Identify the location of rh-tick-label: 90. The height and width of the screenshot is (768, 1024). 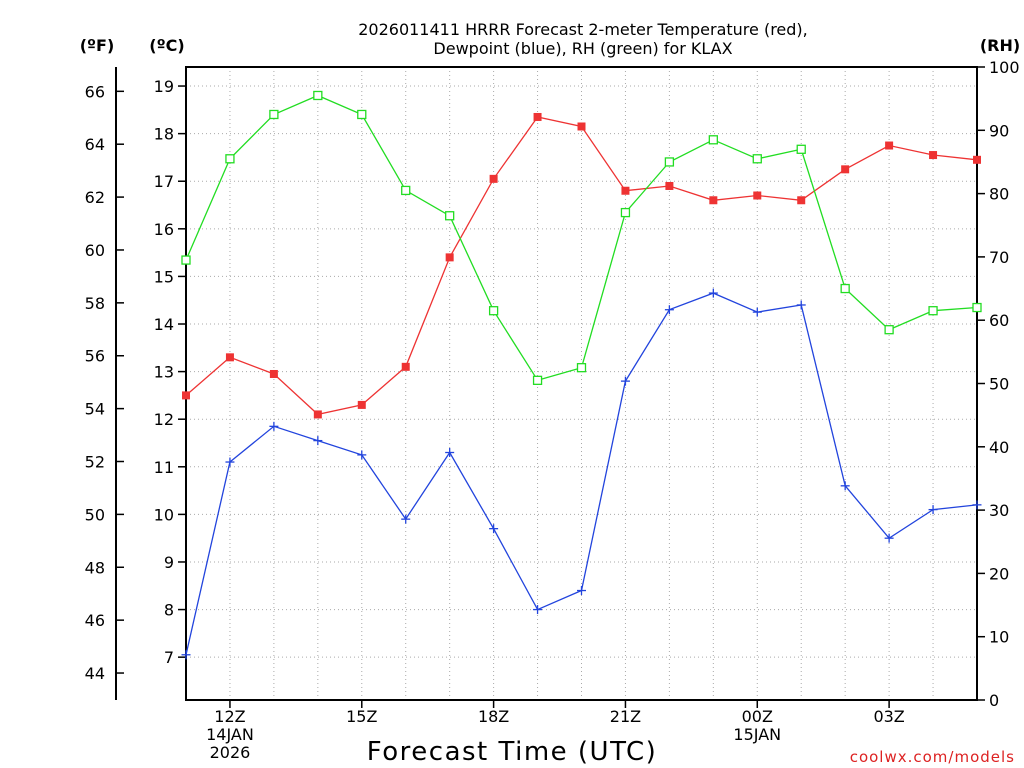
(999, 130).